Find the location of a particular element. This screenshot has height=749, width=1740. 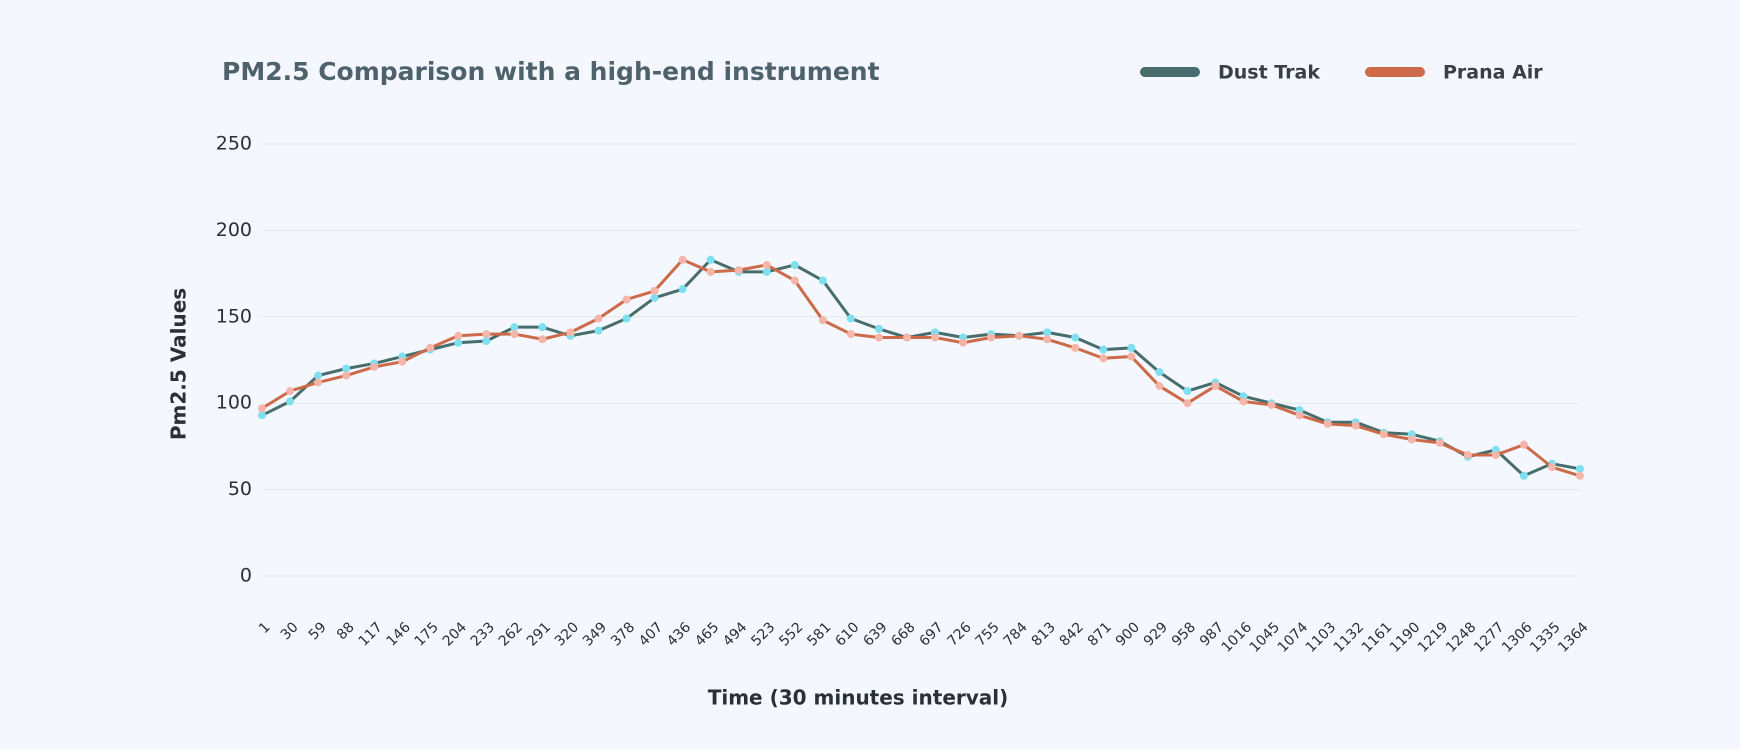

x-tick-label: 726 is located at coordinates (960, 634).